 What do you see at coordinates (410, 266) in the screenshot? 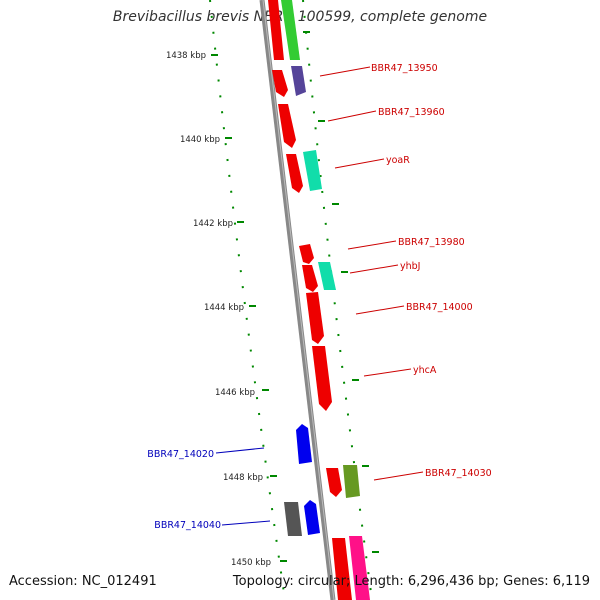
I see `gene-label: yhbJ` at bounding box center [410, 266].